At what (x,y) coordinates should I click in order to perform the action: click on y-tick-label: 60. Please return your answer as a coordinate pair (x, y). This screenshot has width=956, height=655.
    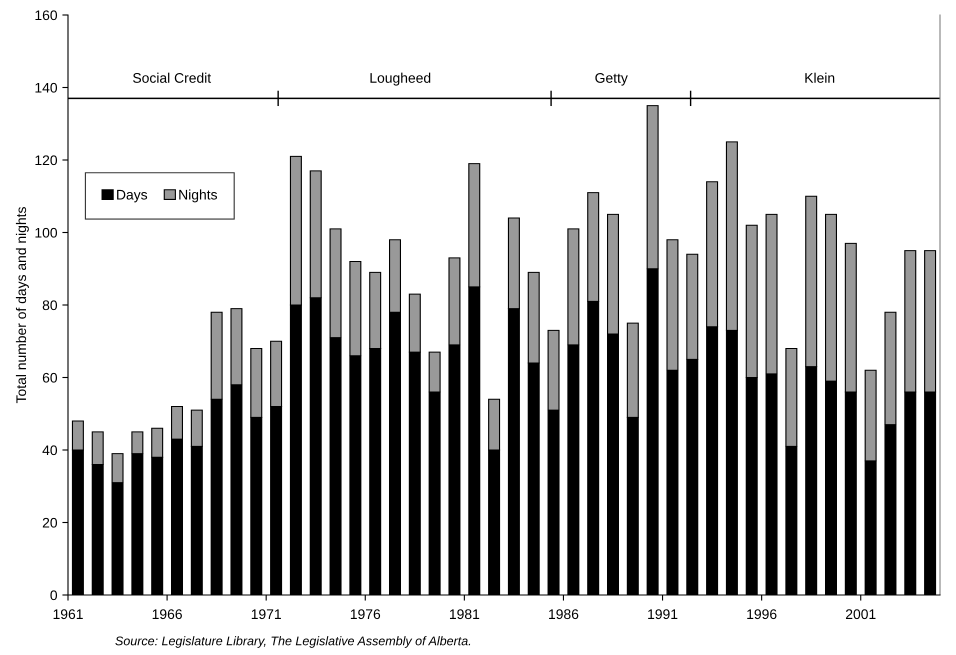
    Looking at the image, I should click on (50, 377).